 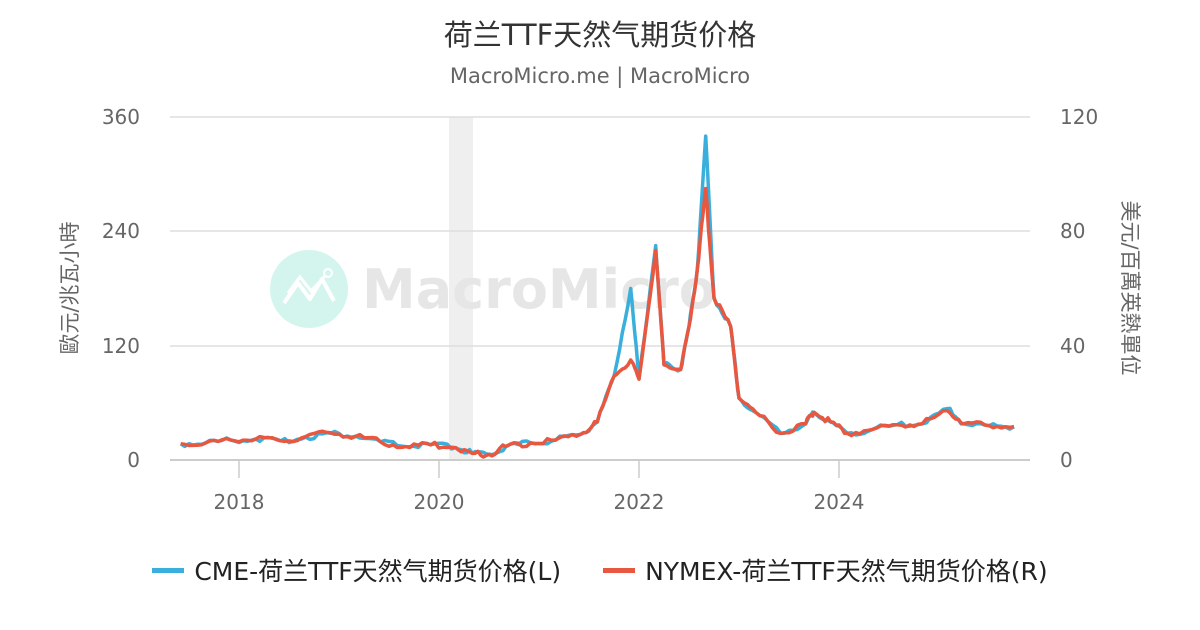 What do you see at coordinates (539, 289) in the screenshot?
I see `watermark-text: MacroMicro` at bounding box center [539, 289].